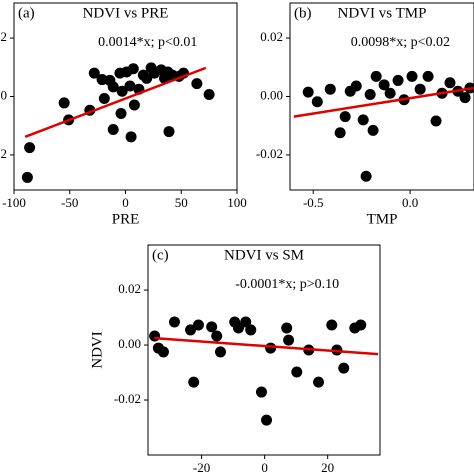 This screenshot has width=474, height=474. Describe the element at coordinates (382, 219) in the screenshot. I see `x-axis-label: TMP` at that location.